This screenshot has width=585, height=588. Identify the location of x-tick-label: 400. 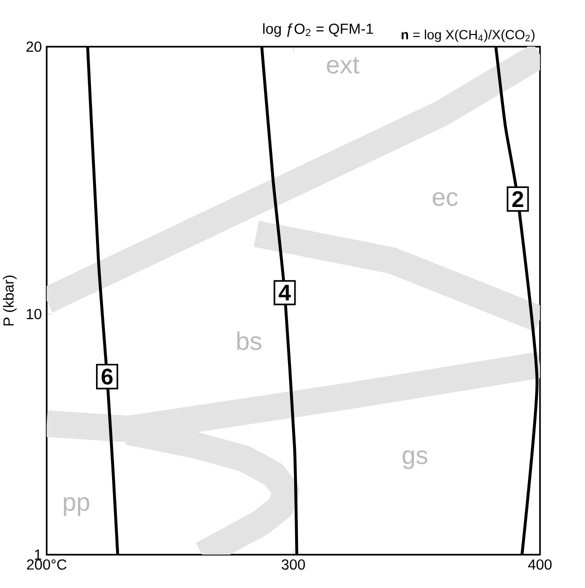
(540, 564).